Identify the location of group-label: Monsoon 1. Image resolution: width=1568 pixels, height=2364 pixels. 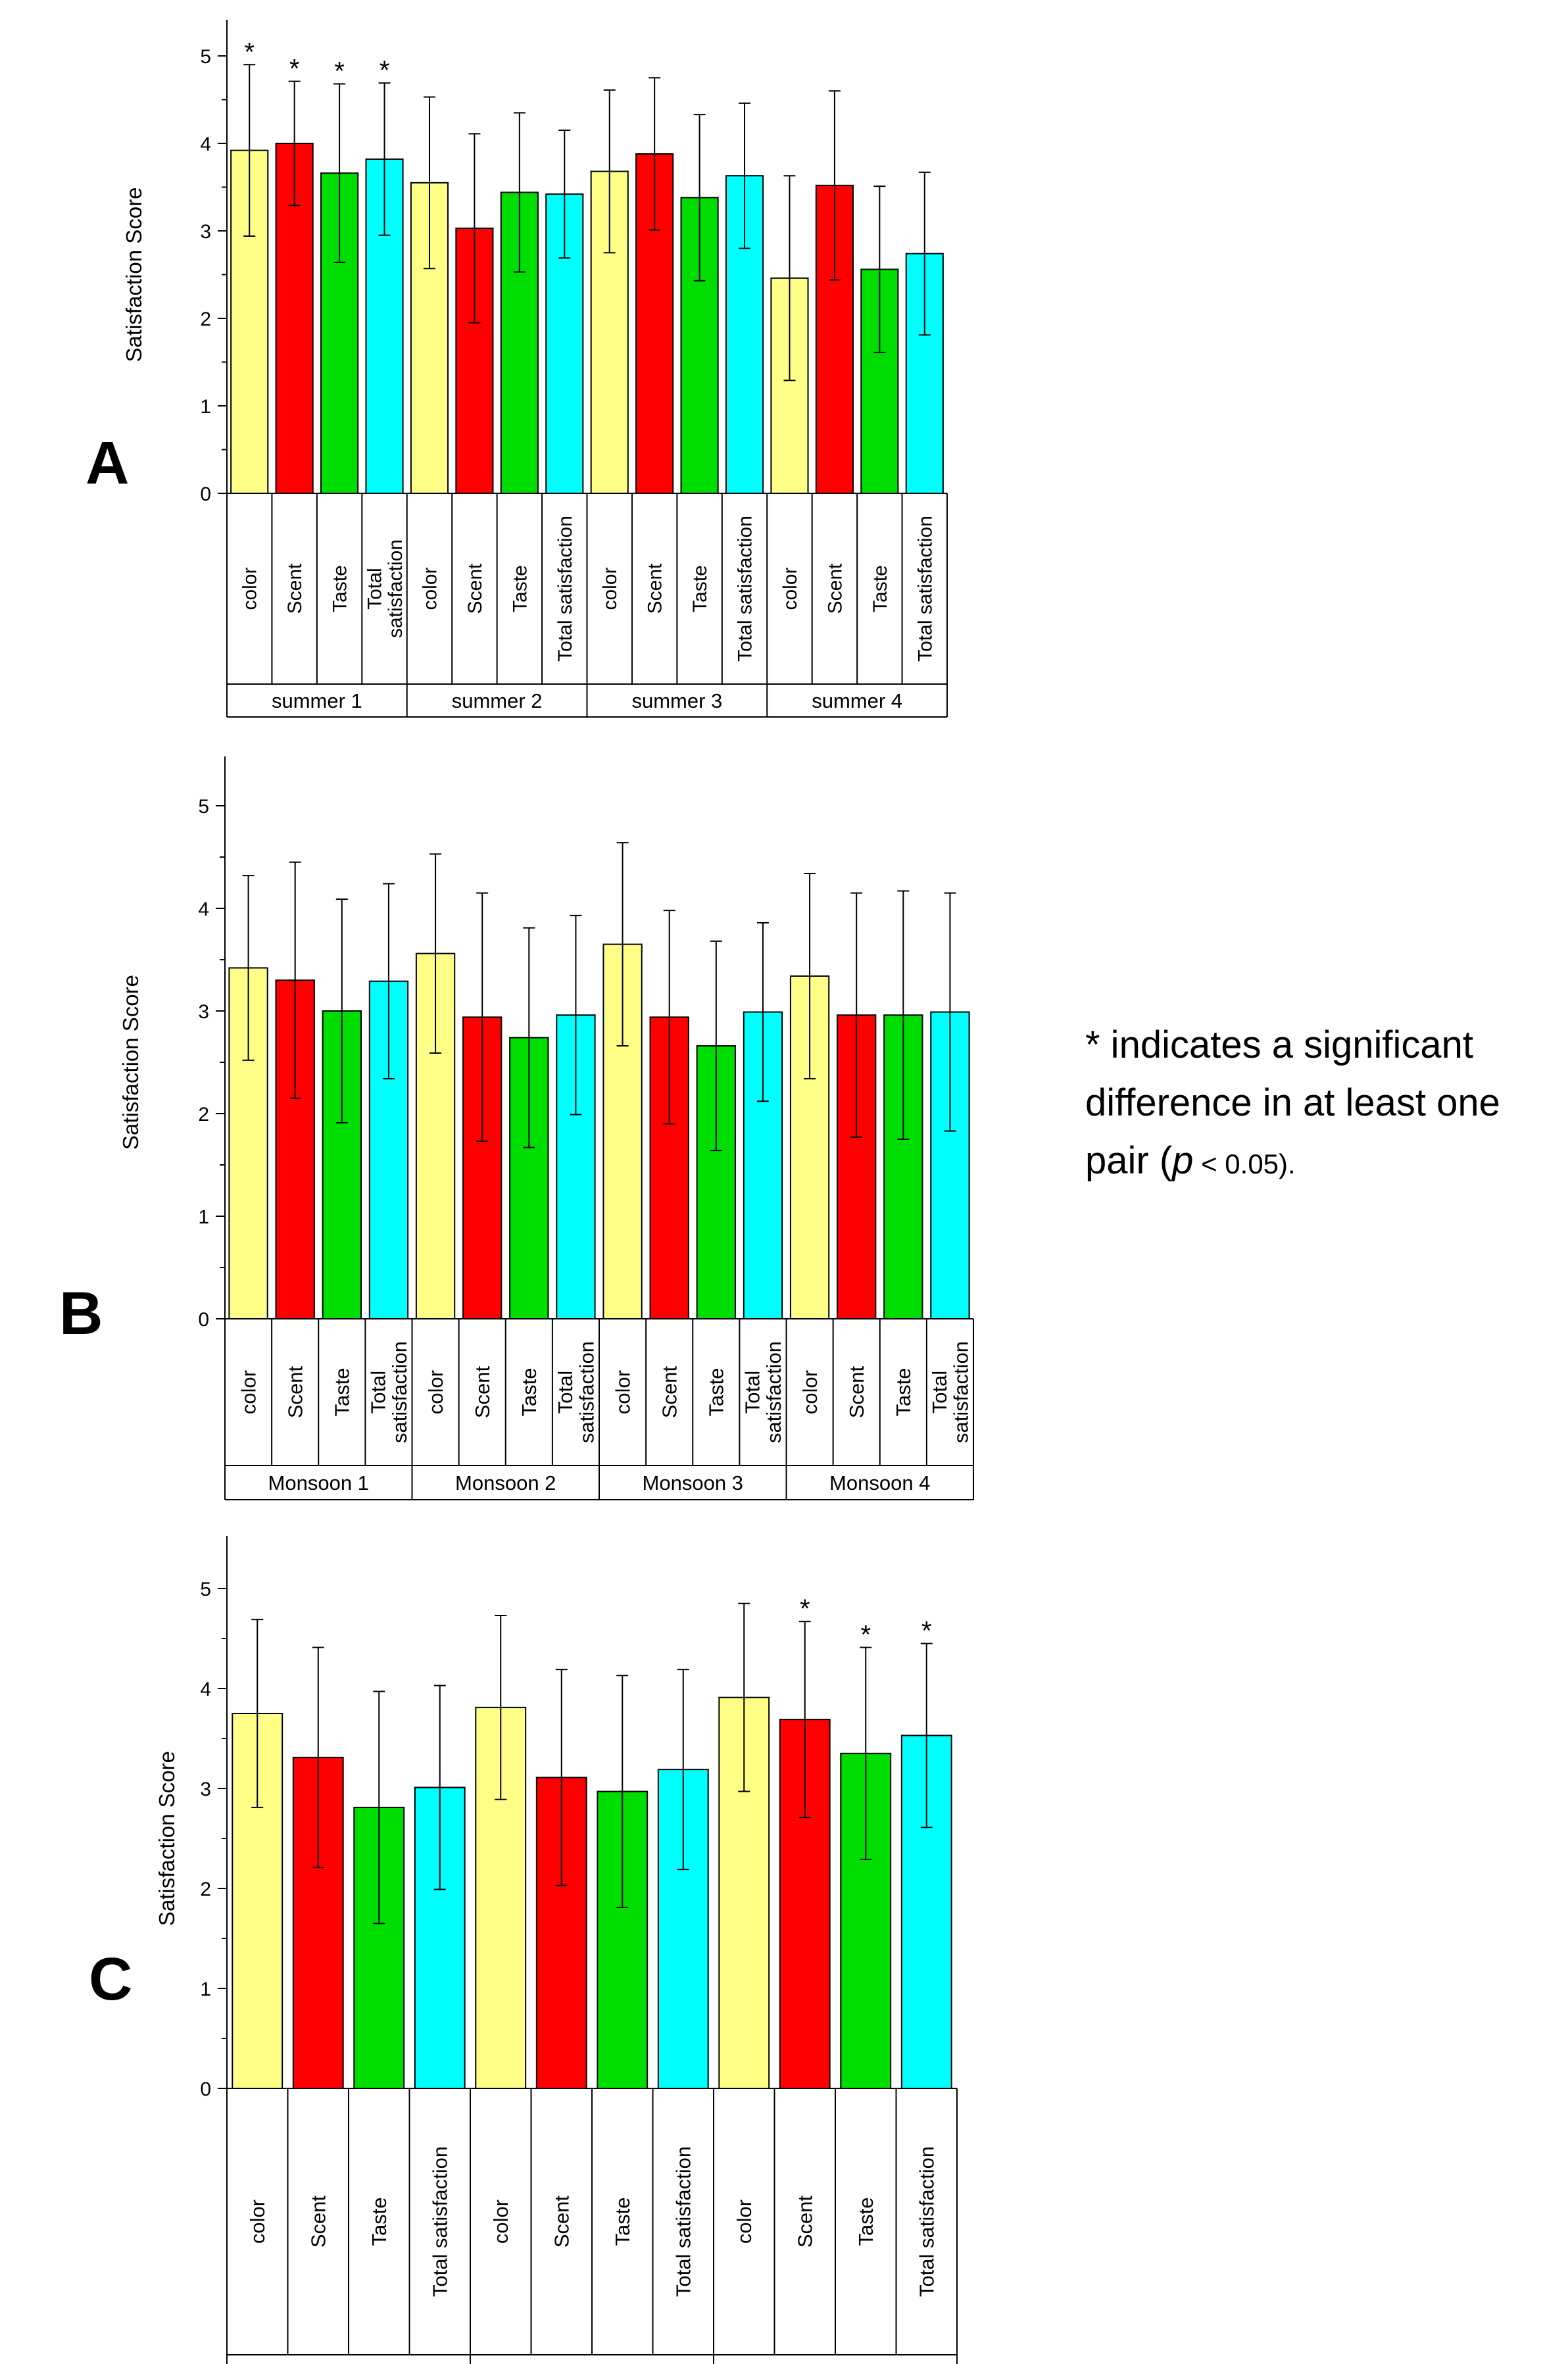
(318, 1482).